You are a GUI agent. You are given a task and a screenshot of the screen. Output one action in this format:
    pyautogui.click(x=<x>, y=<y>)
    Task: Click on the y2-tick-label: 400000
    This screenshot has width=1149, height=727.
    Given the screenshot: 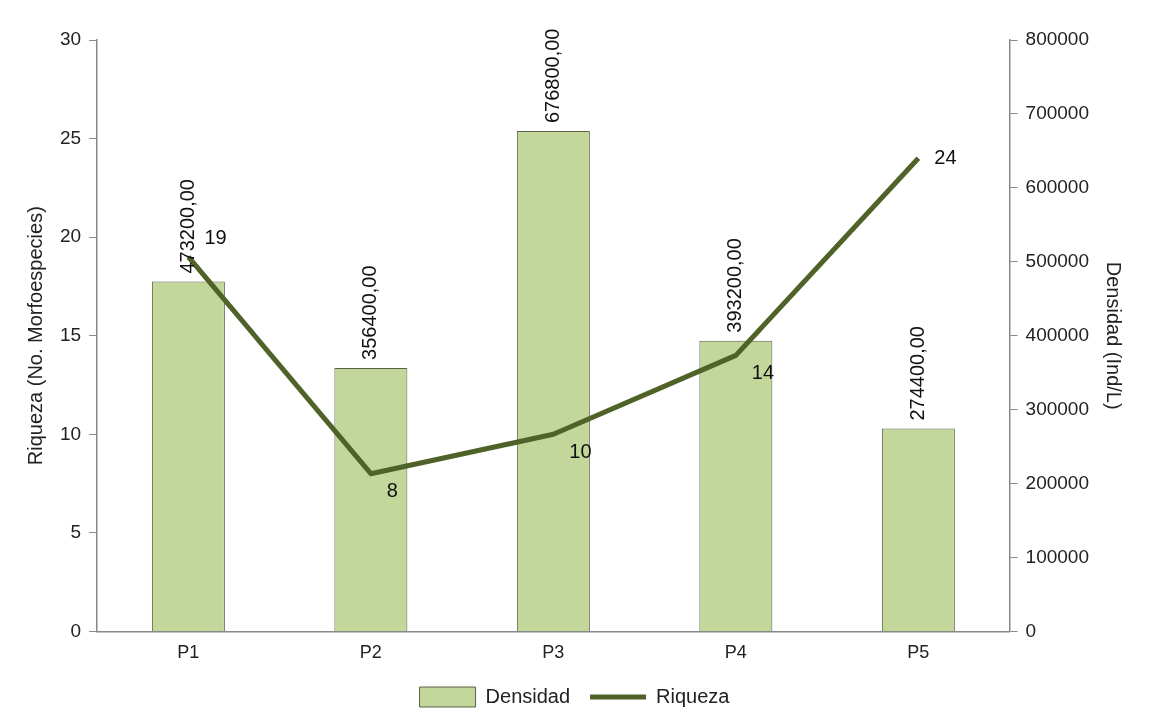 What is the action you would take?
    pyautogui.click(x=1057, y=334)
    